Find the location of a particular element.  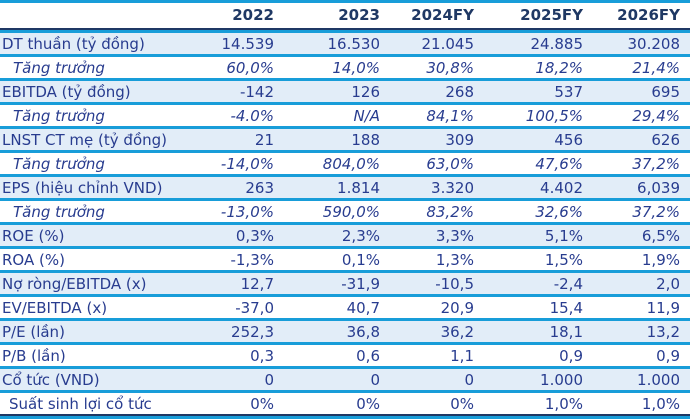

value-cell: 21.045 is located at coordinates (437, 43).